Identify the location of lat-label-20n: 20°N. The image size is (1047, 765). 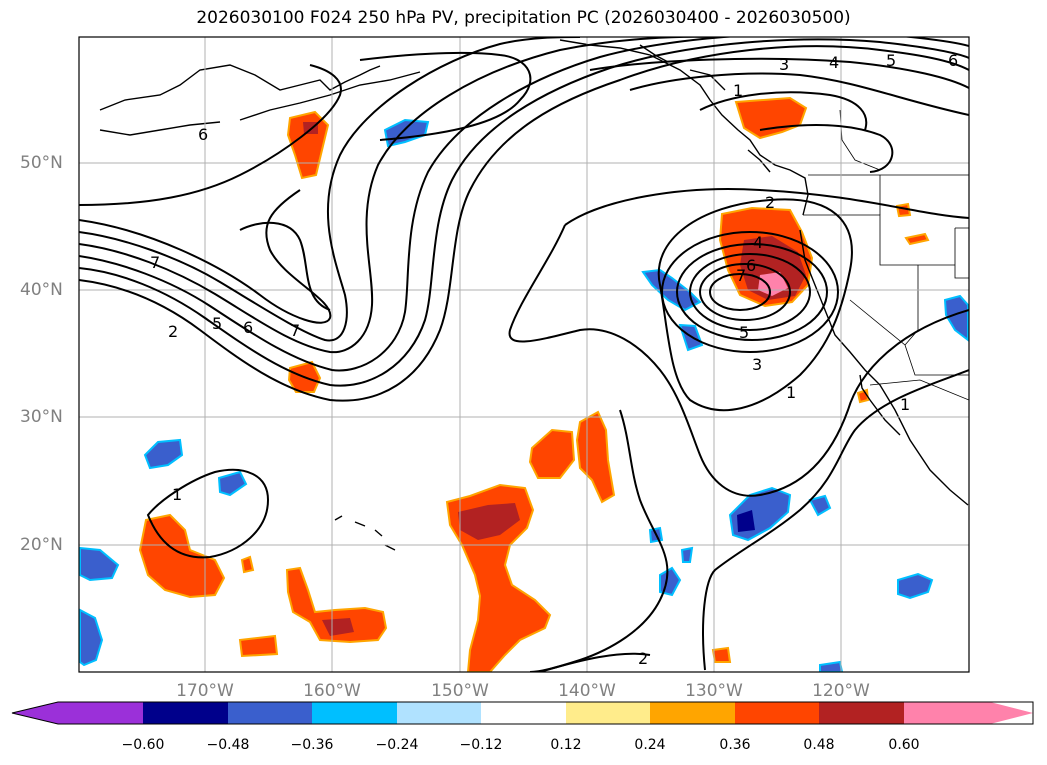
(41, 545).